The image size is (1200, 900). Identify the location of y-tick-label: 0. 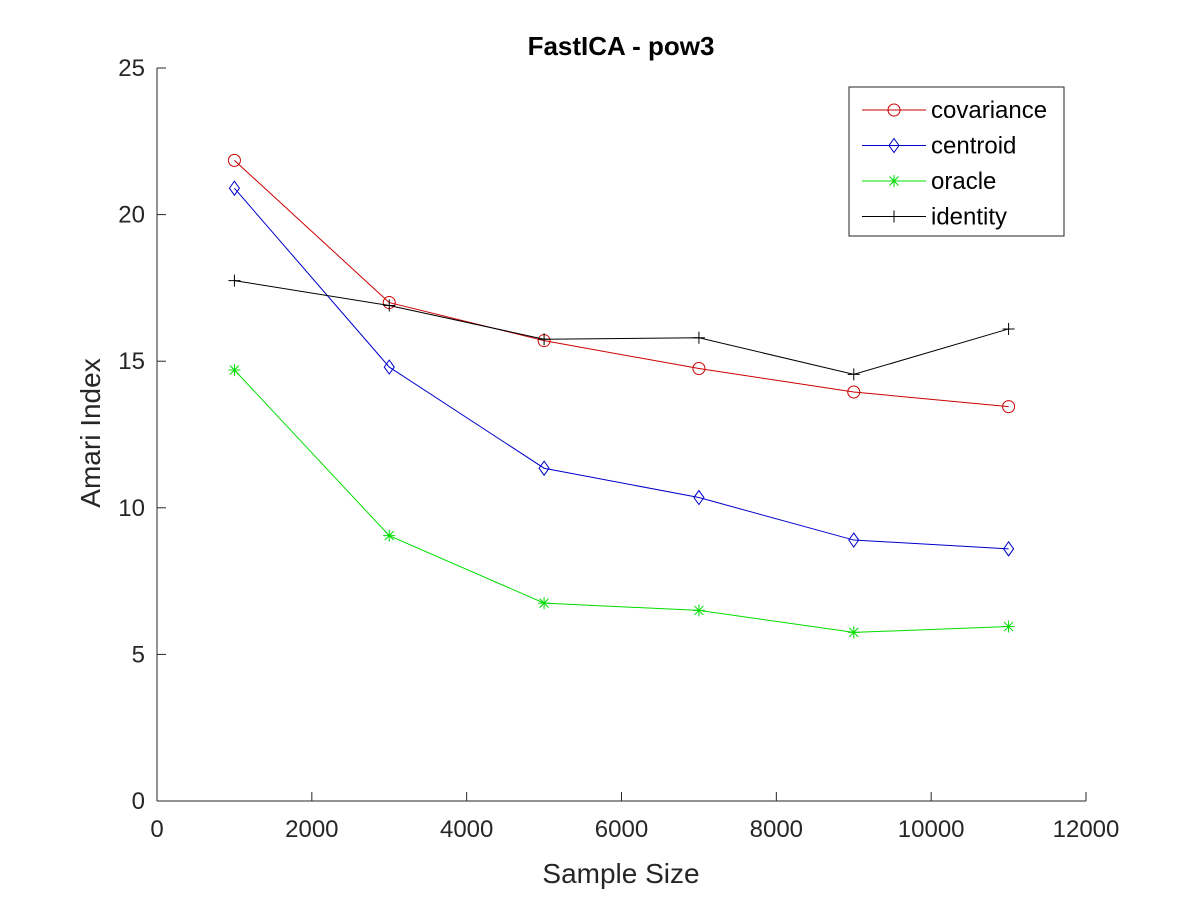
(138, 801).